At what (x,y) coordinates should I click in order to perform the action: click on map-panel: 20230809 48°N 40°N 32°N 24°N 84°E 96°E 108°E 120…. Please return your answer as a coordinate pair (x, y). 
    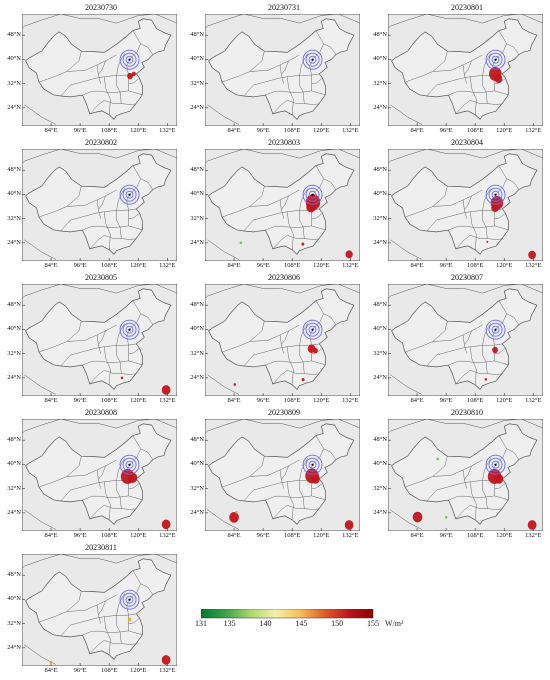
    Looking at the image, I should click on (273, 474).